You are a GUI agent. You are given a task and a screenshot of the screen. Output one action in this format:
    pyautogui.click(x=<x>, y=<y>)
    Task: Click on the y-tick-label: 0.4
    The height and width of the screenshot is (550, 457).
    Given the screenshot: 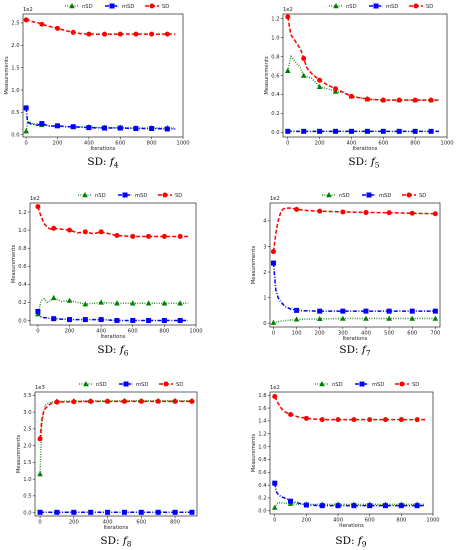 What is the action you would take?
    pyautogui.click(x=22, y=285)
    